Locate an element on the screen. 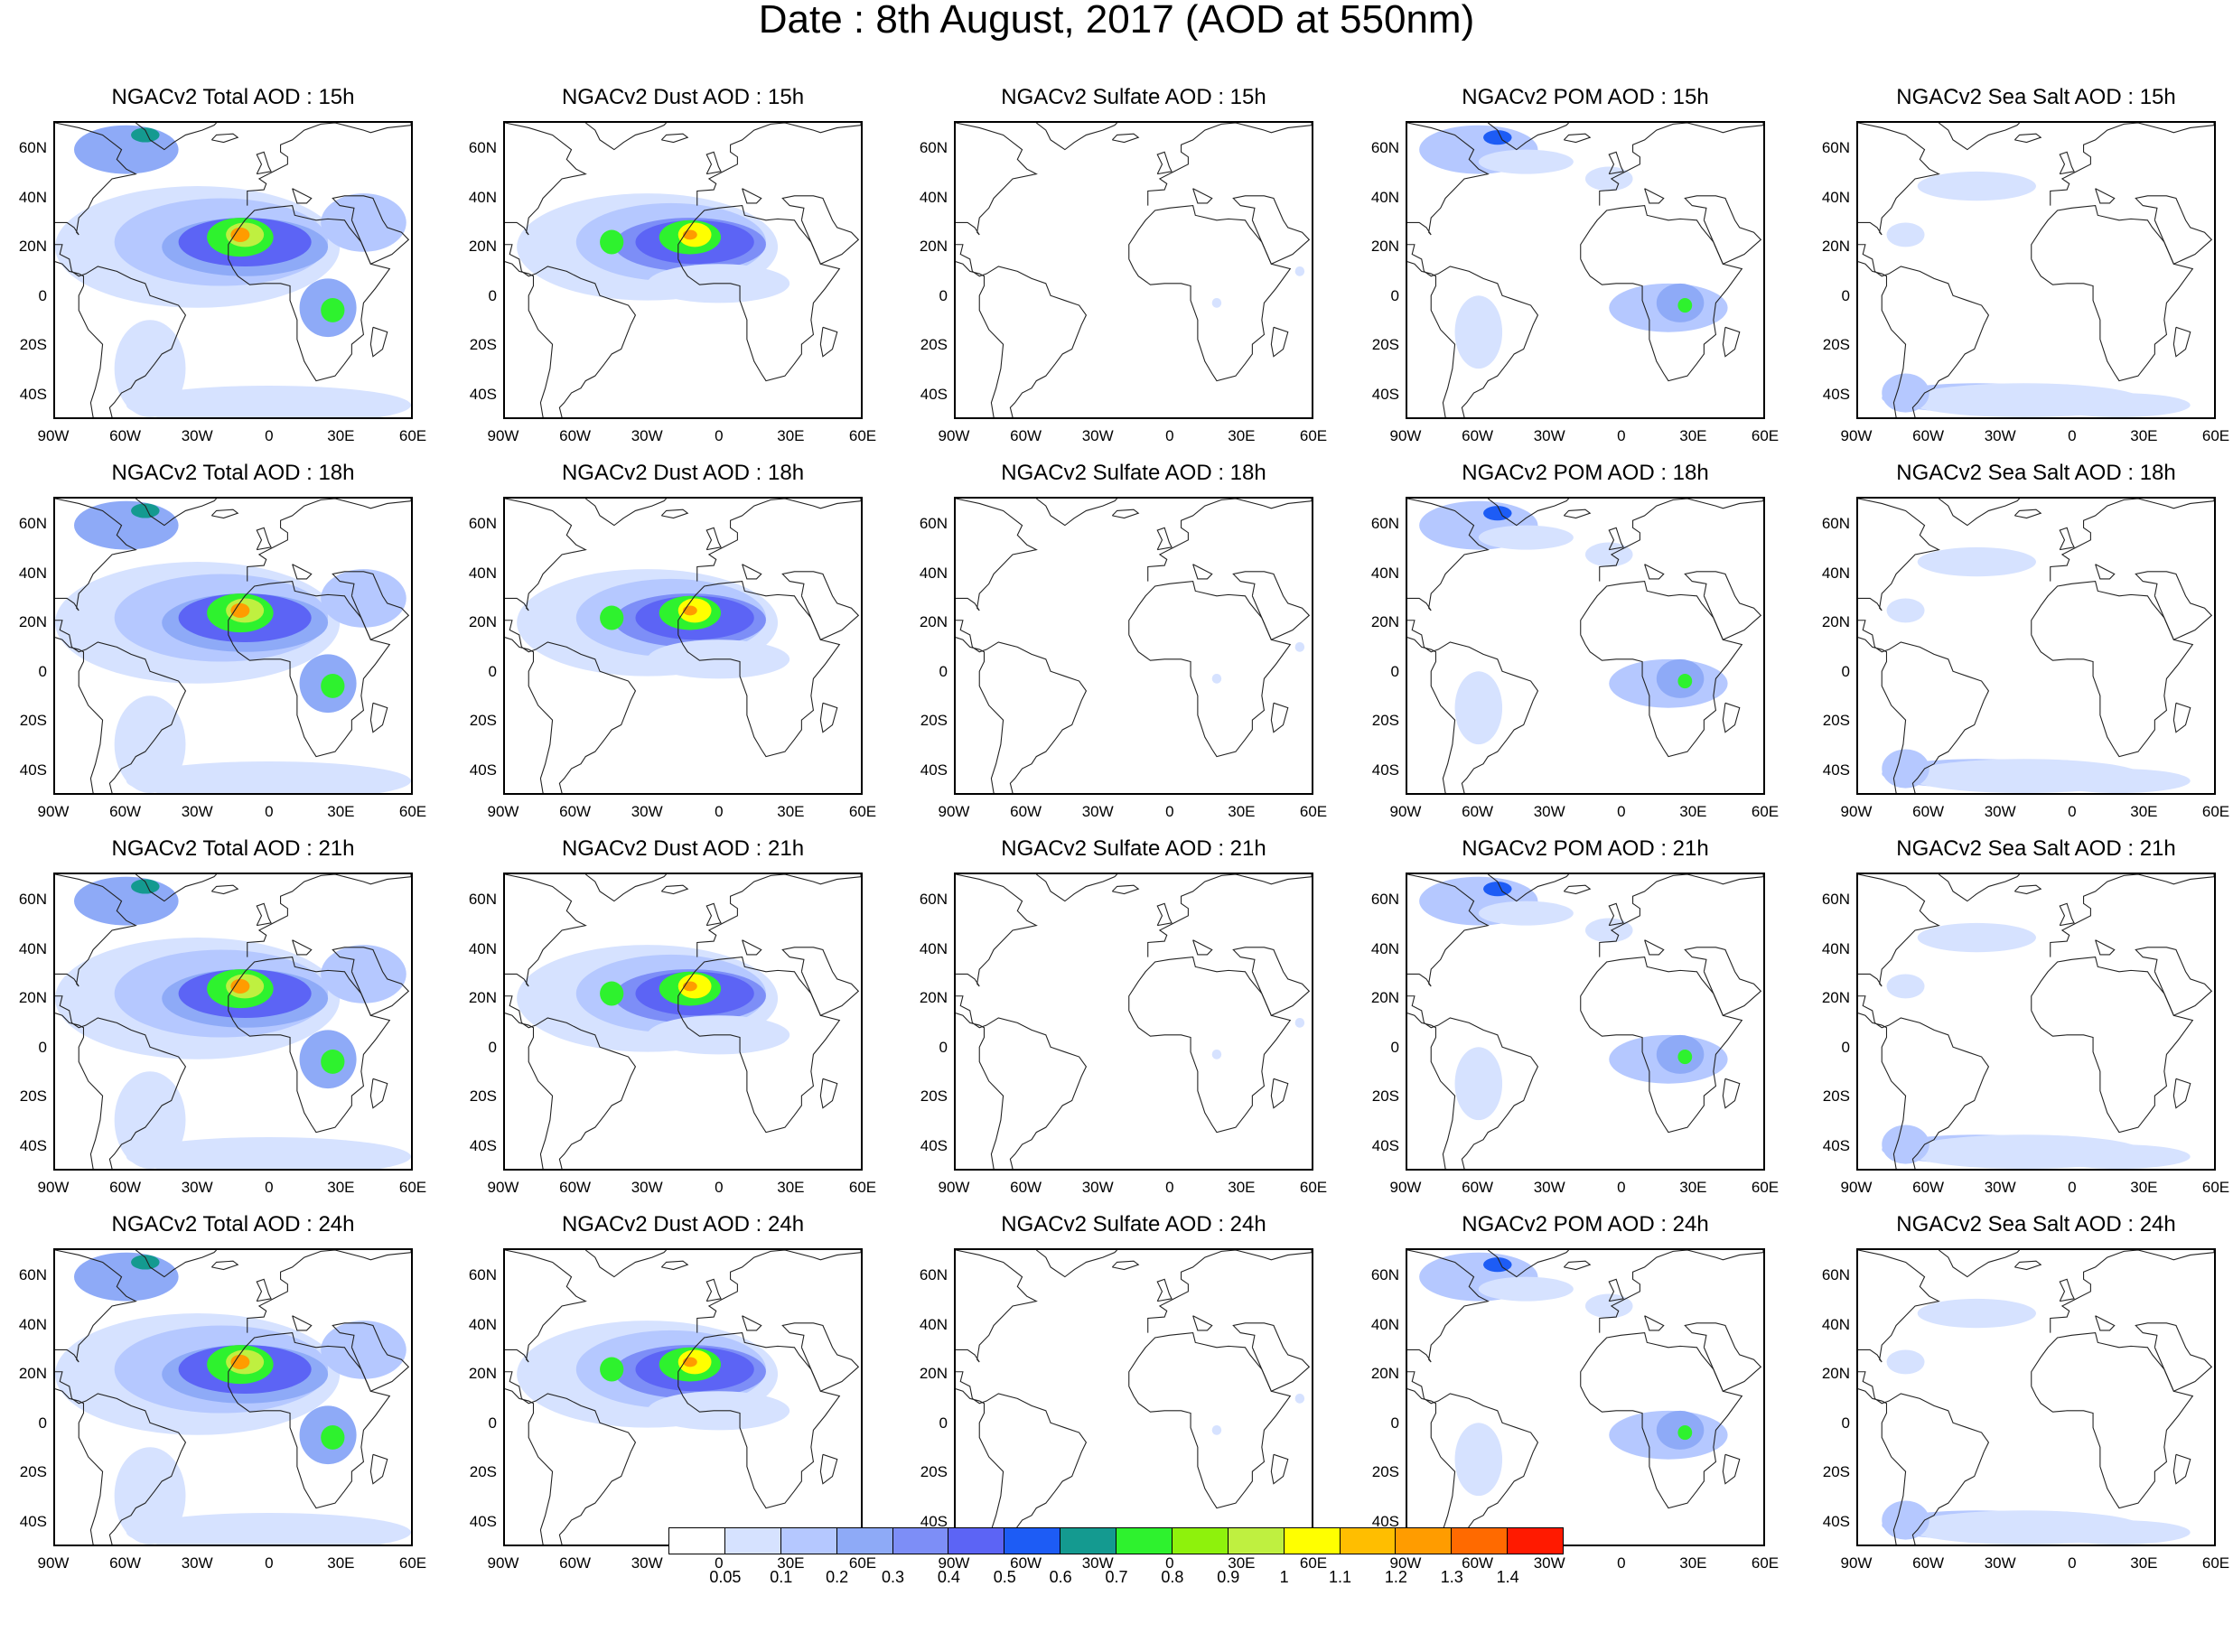 This screenshot has width=2233, height=1652. x-tick-label: 30E is located at coordinates (1693, 1563).